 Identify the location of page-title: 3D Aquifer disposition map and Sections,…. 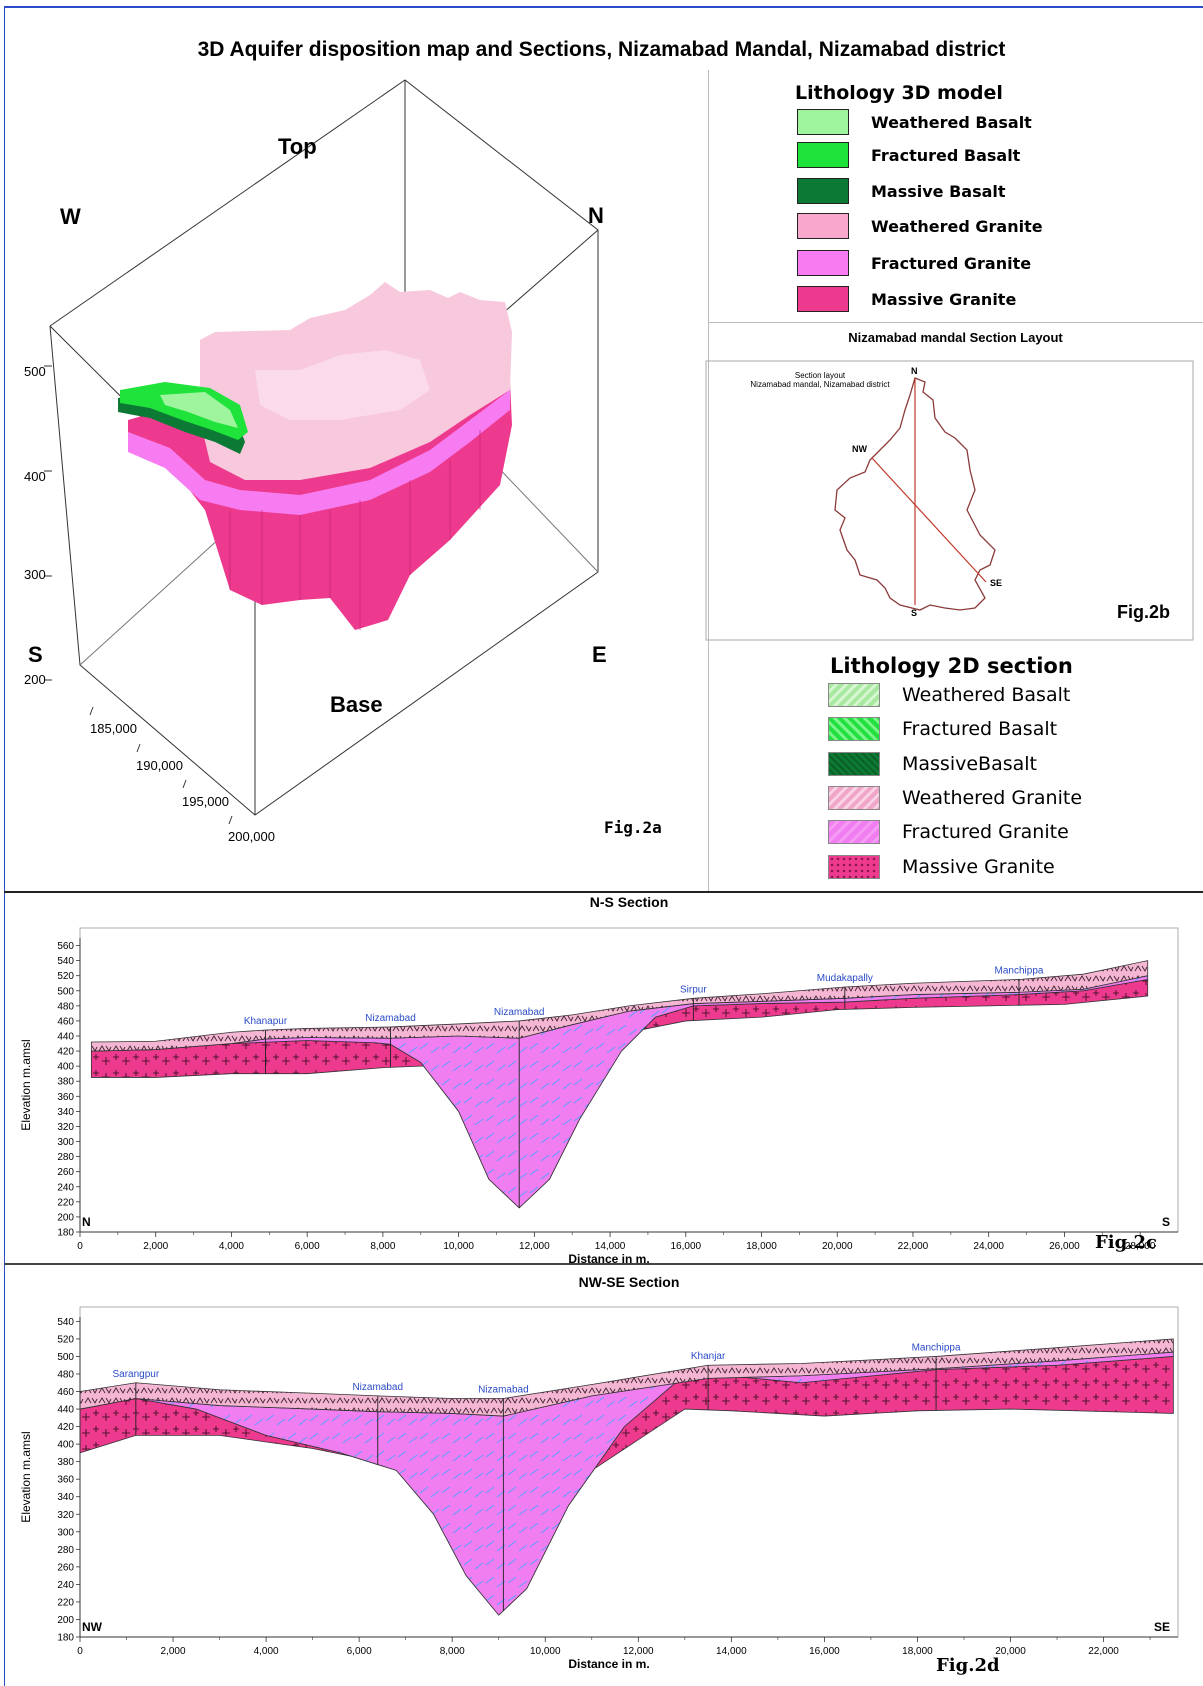
(601, 49).